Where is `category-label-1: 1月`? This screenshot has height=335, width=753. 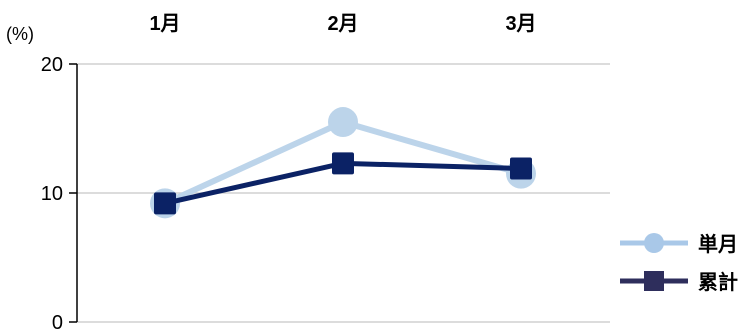 category-label-1: 1月 is located at coordinates (164, 24).